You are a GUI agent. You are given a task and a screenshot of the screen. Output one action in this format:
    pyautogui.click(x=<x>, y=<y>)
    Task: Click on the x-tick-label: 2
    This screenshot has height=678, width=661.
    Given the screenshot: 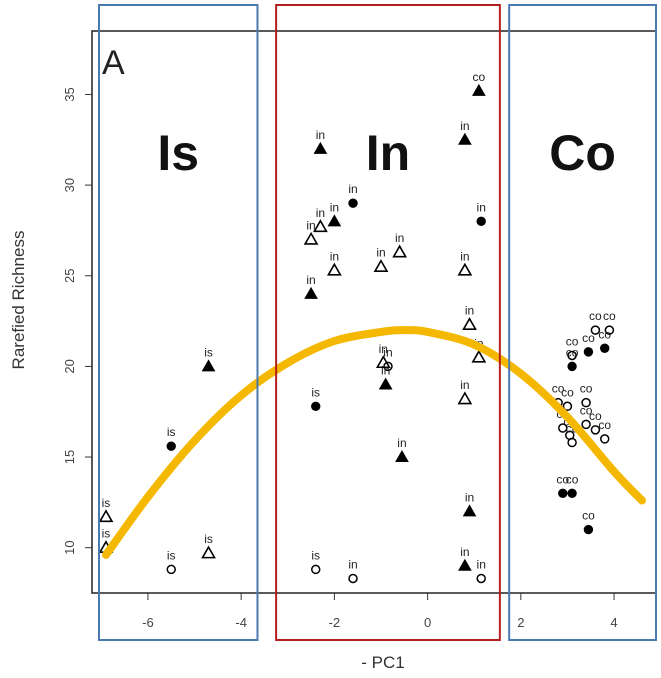 What is the action you would take?
    pyautogui.click(x=520, y=622)
    